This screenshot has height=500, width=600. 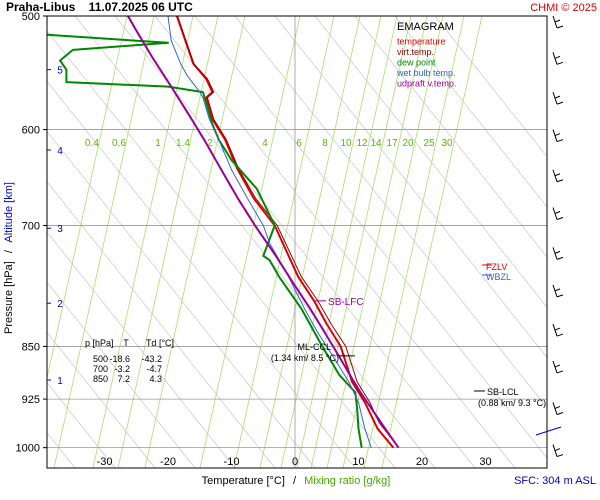 What do you see at coordinates (512, 403) in the screenshot?
I see `sb-lcl-detail: (0.88 km/ 9.3 °C)` at bounding box center [512, 403].